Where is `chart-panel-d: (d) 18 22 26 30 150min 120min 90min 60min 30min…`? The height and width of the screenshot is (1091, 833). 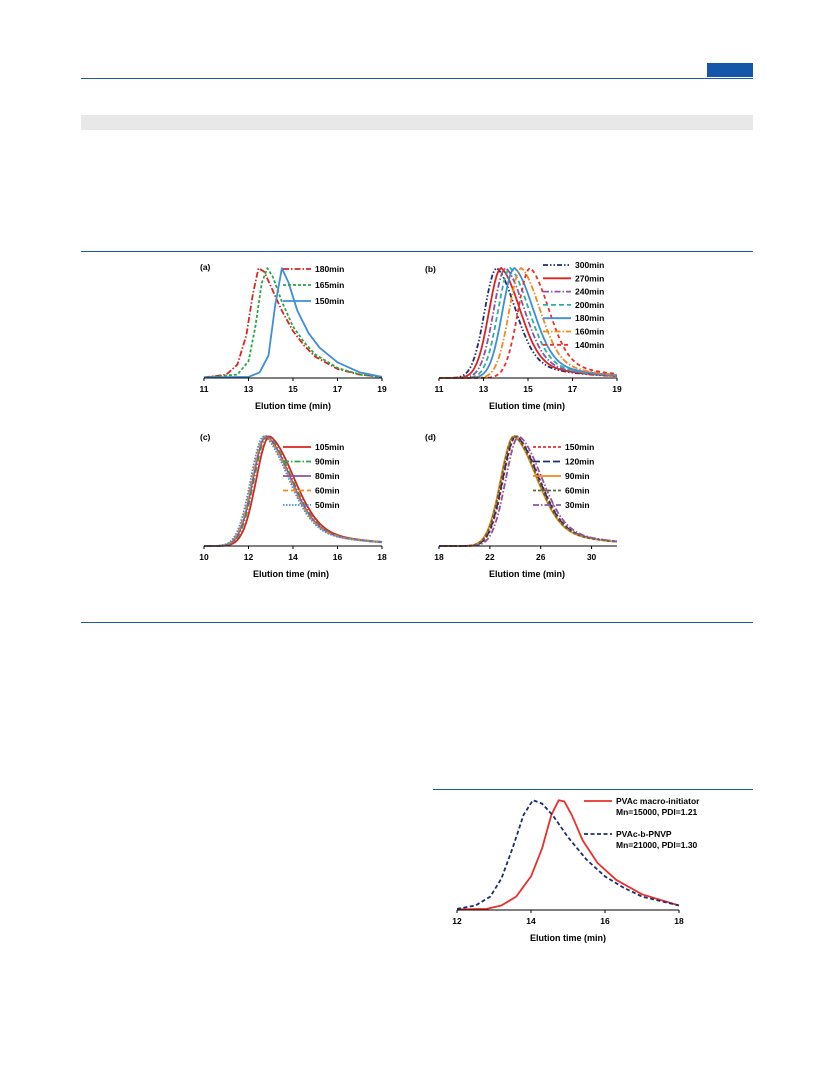 chart-panel-d: (d) 18 22 26 30 150min 120min 90min 60min 30min… is located at coordinates (521, 505).